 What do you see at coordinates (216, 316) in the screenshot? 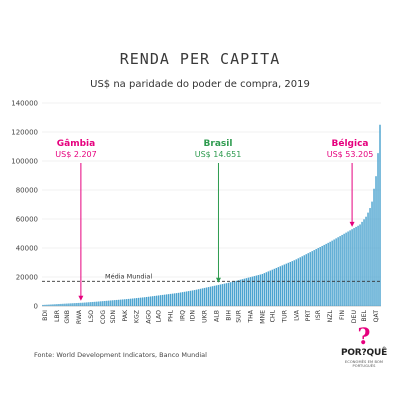
I see `x-tick-label: ALB` at bounding box center [216, 316].